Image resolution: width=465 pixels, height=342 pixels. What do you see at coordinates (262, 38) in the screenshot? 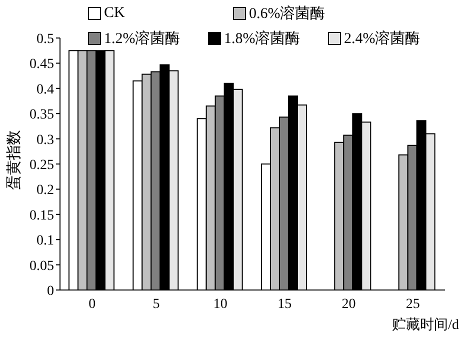
I see `legend-label: 1.8%溶菌酶` at bounding box center [262, 38].